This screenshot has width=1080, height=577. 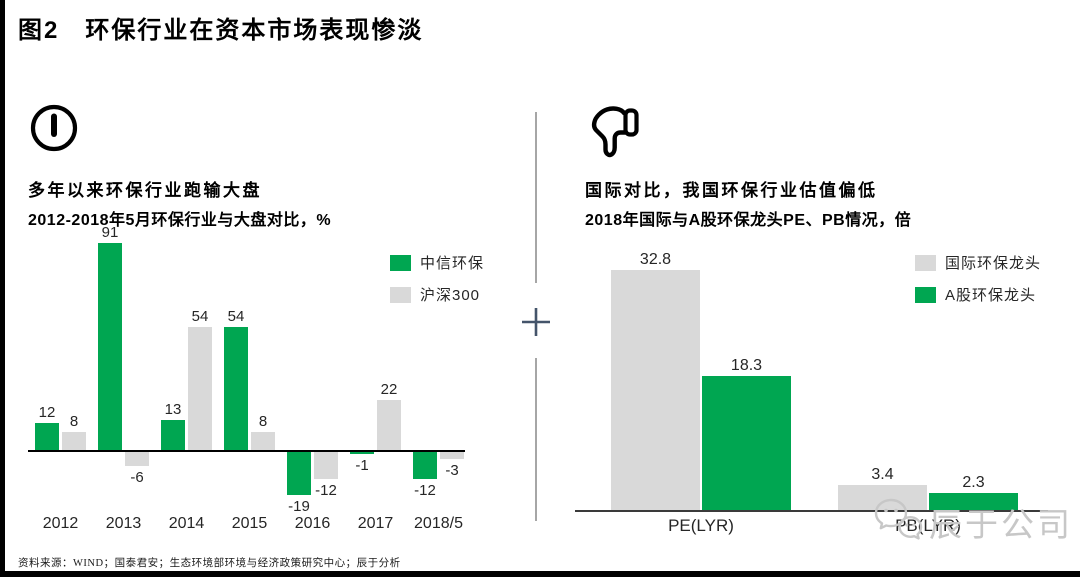 I want to click on bar-PB(LYR)-A股环保龙头, so click(x=973, y=501).